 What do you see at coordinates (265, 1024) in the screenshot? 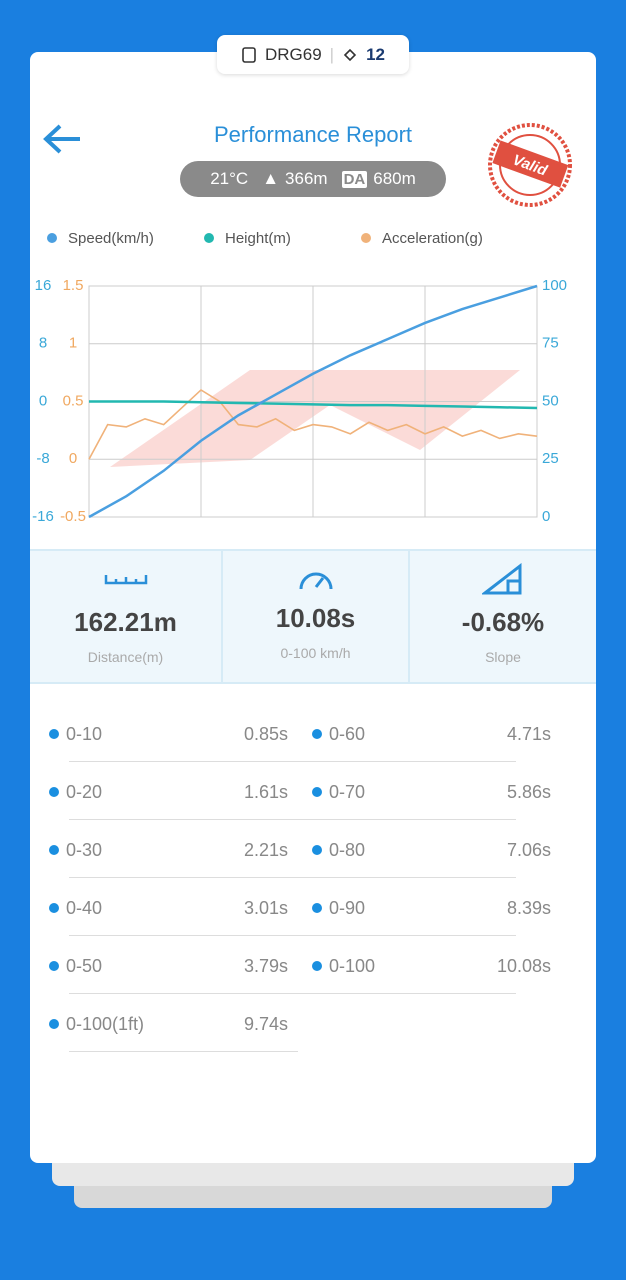
I see `split-time: 9.74s` at bounding box center [265, 1024].